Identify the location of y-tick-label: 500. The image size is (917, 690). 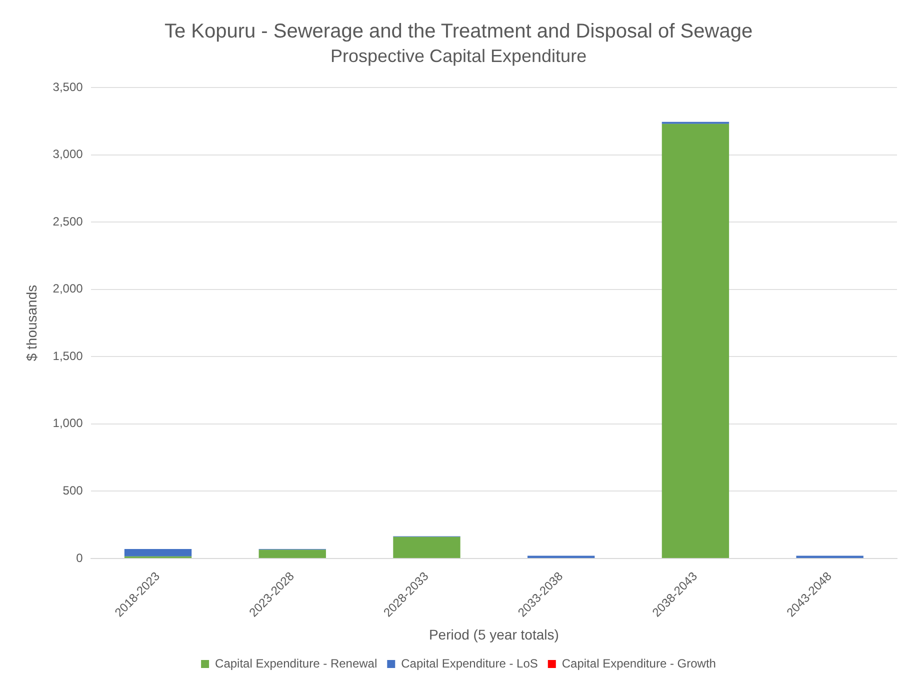
(73, 490).